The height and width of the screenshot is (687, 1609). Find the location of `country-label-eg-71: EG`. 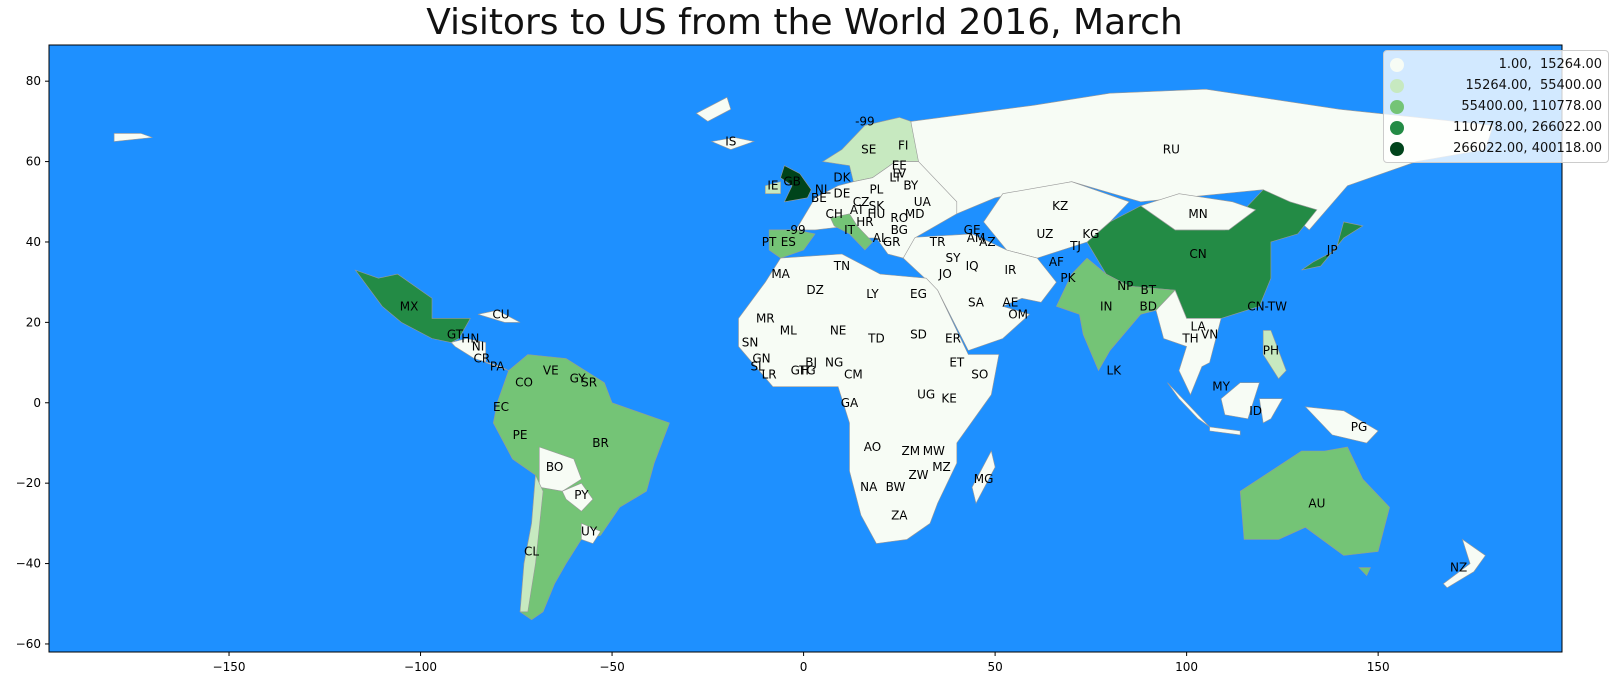

country-label-eg-71: EG is located at coordinates (918, 294).